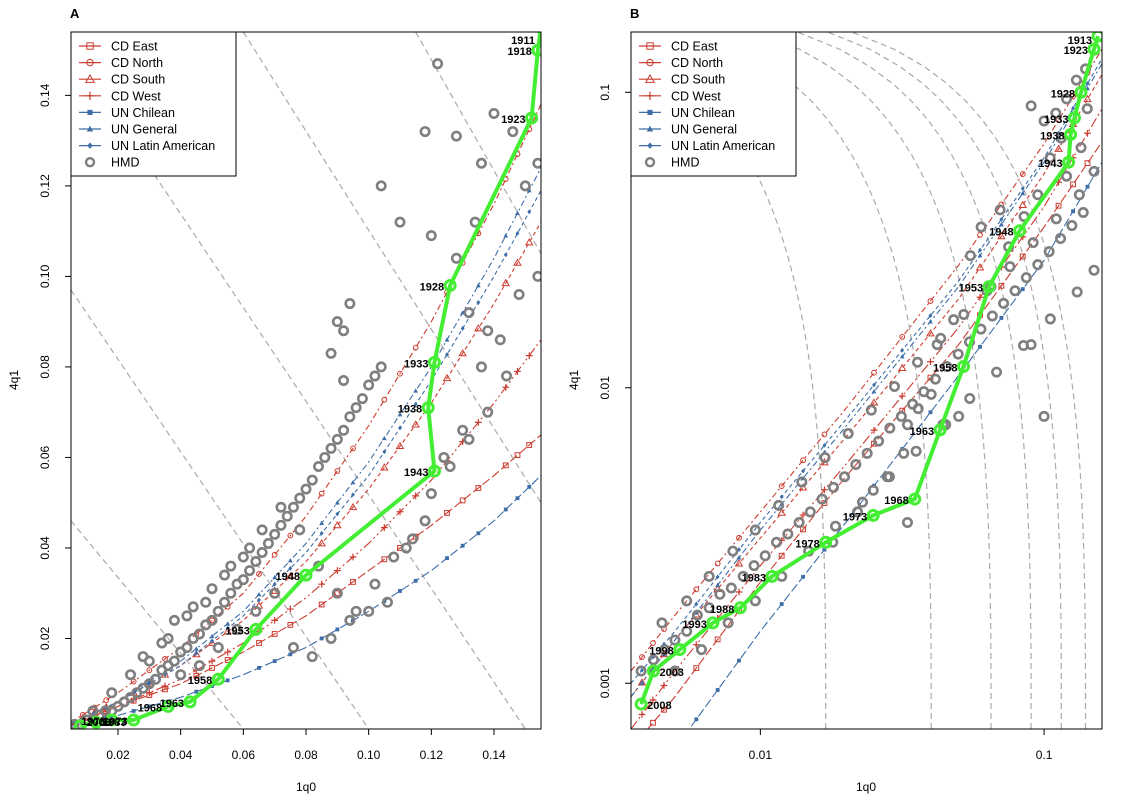  What do you see at coordinates (574, 380) in the screenshot?
I see `panel-b-y-title: 4q1` at bounding box center [574, 380].